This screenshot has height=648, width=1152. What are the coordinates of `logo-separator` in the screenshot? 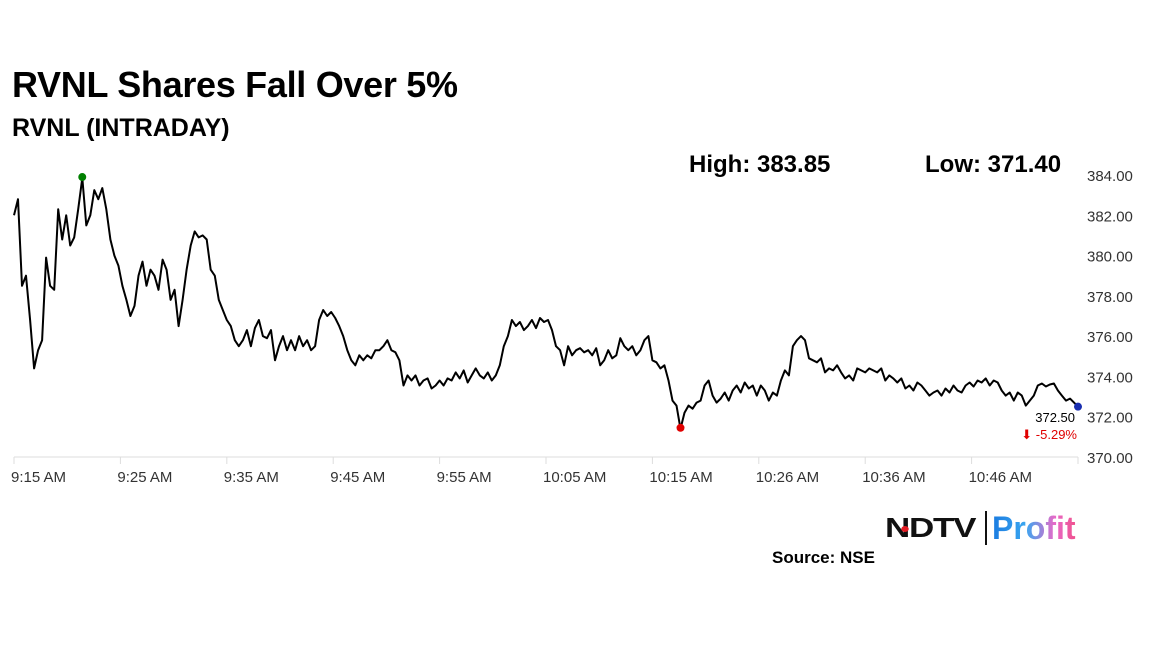 It's located at (986, 528).